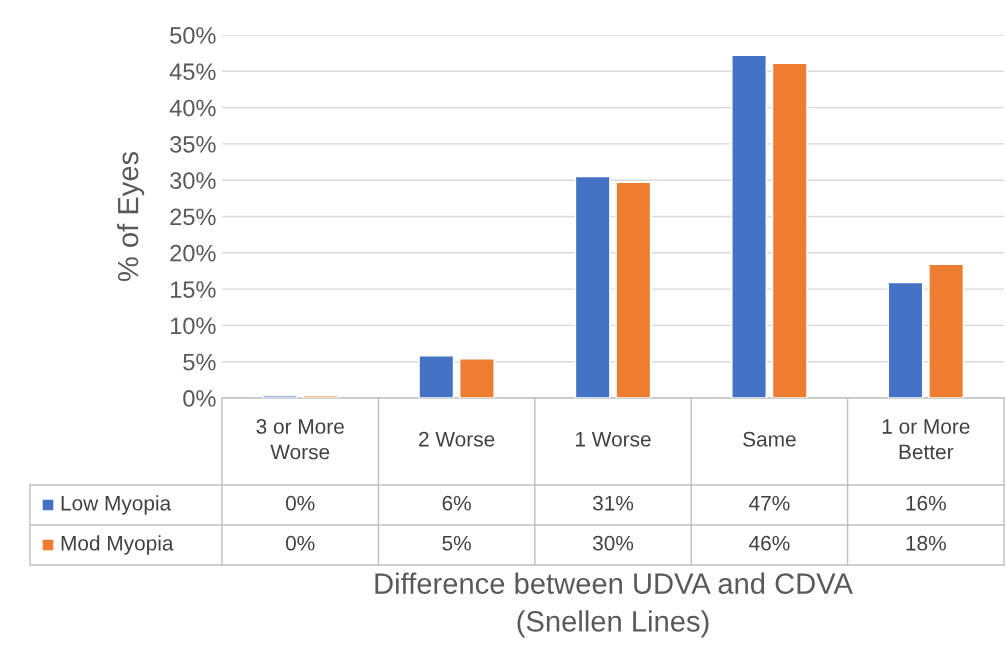  What do you see at coordinates (926, 503) in the screenshot?
I see `data-label: 16%` at bounding box center [926, 503].